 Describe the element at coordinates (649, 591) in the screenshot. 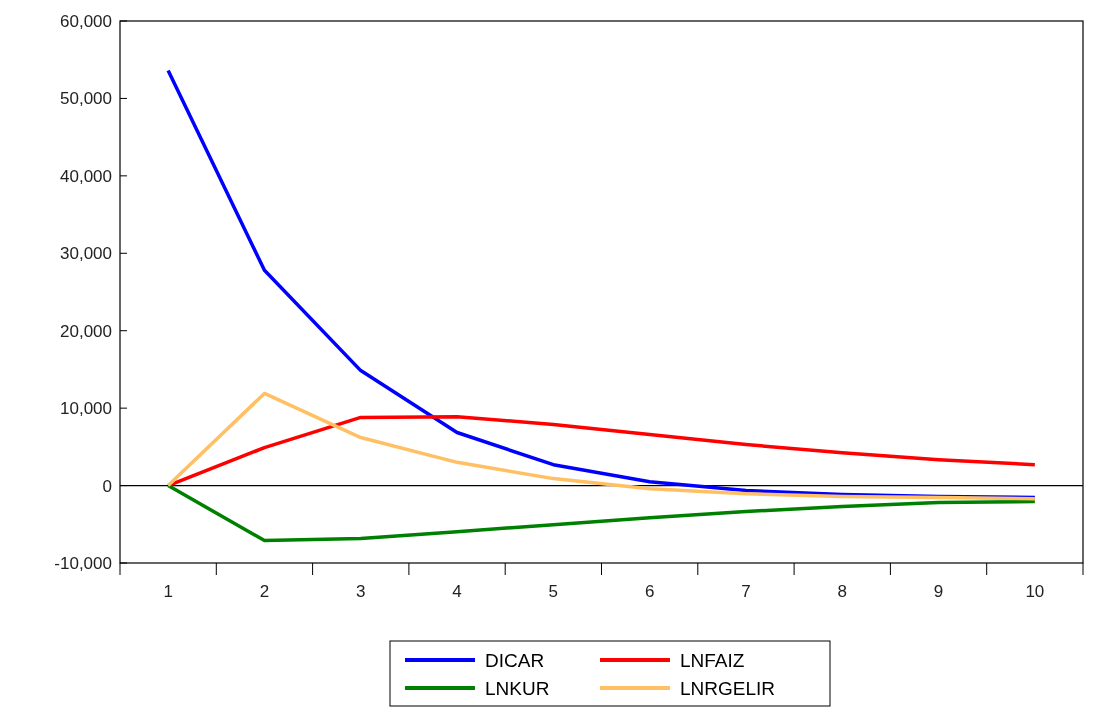

I see `x-tick-label: 6` at that location.